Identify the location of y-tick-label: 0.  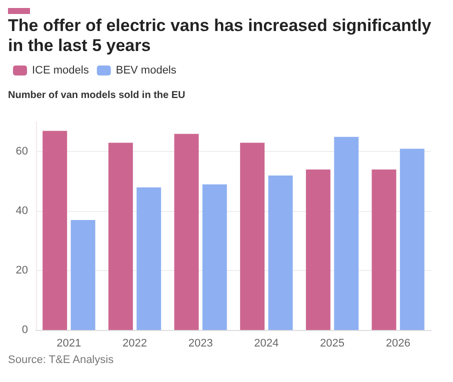
(25, 330).